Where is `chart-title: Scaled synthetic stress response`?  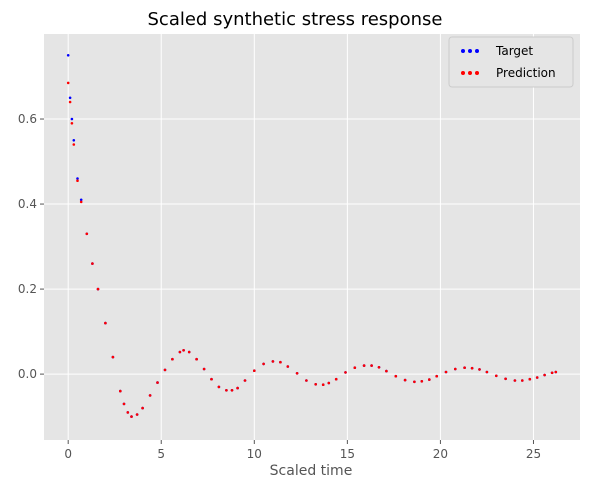 chart-title: Scaled synthetic stress response is located at coordinates (295, 19).